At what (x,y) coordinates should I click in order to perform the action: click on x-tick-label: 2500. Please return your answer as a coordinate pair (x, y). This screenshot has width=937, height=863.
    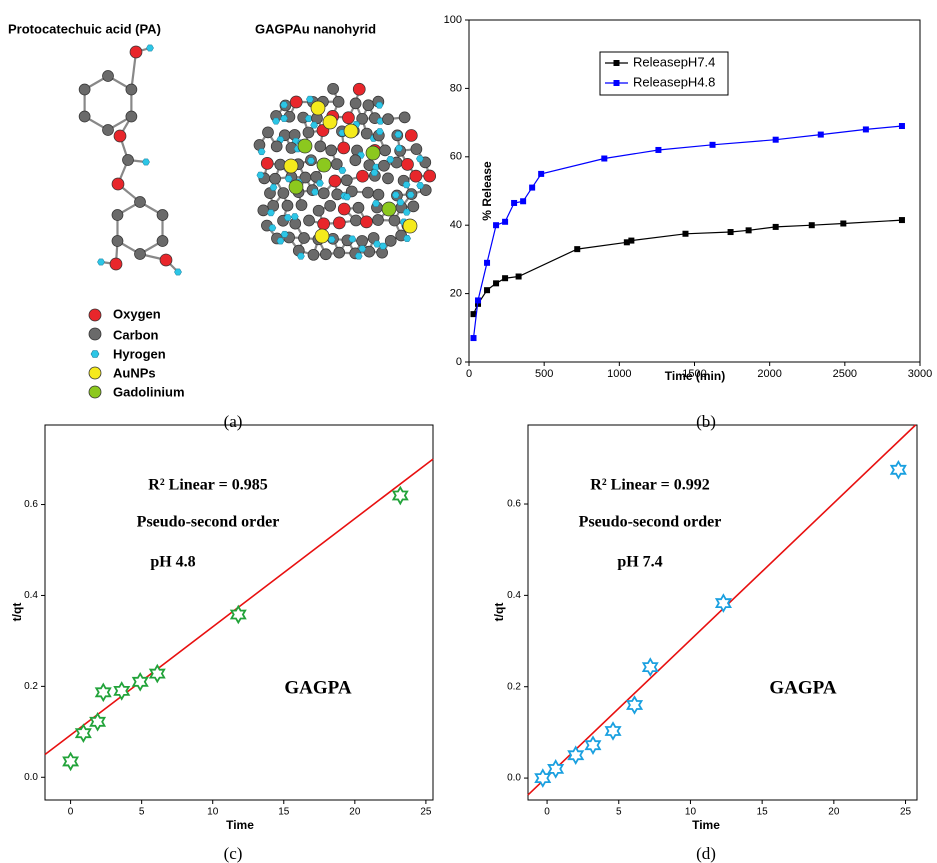
    Looking at the image, I should click on (845, 374).